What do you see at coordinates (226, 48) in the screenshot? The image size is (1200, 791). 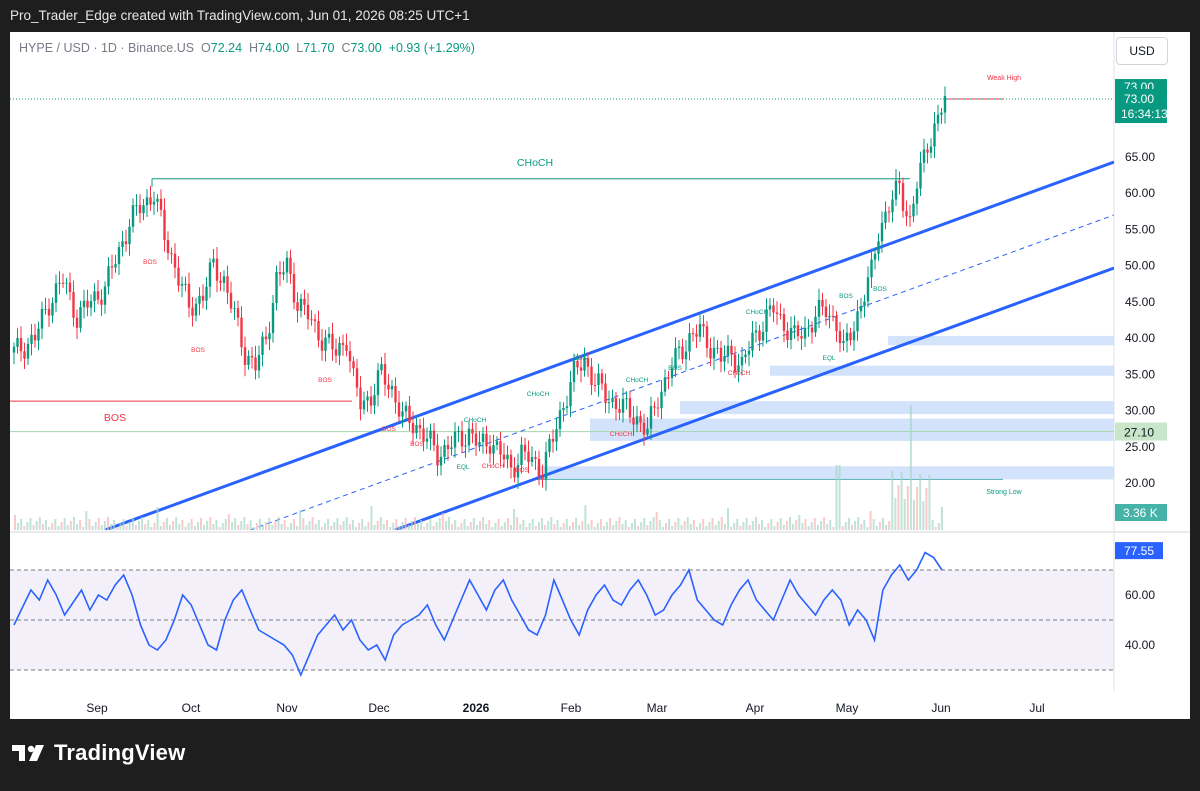 I see `open-value: 72.24` at bounding box center [226, 48].